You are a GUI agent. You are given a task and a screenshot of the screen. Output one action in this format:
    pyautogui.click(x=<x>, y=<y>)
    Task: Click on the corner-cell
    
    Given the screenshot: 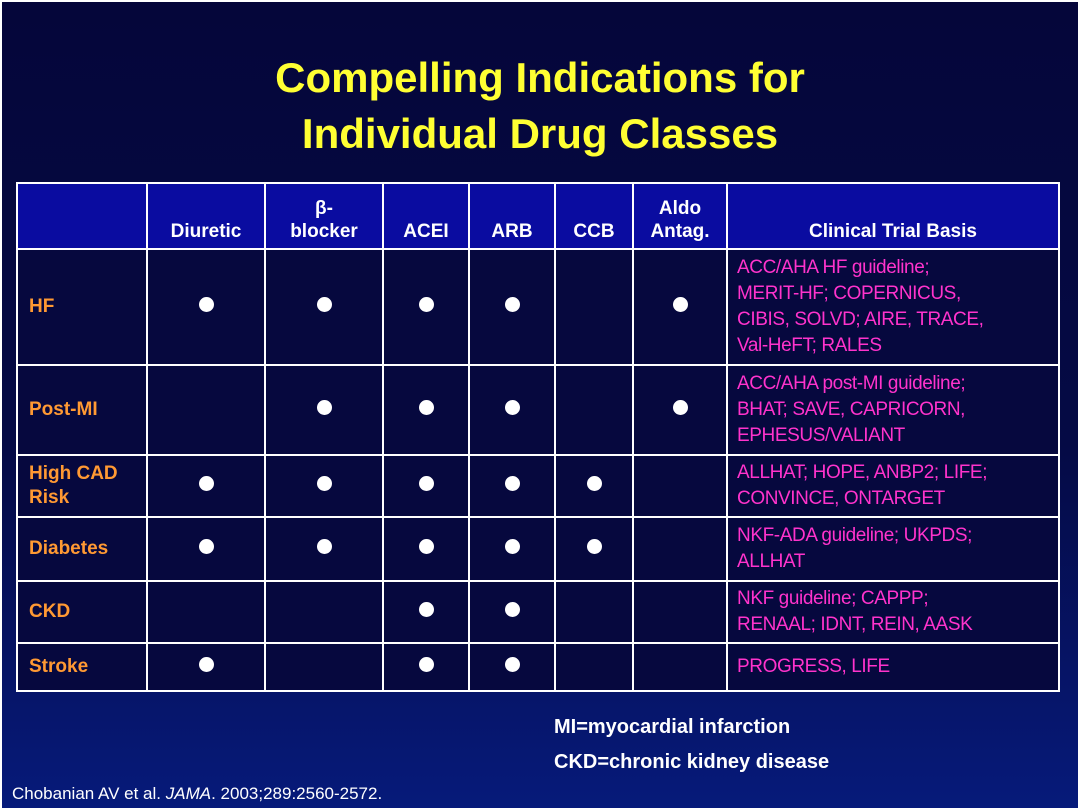 What is the action you would take?
    pyautogui.click(x=82, y=216)
    